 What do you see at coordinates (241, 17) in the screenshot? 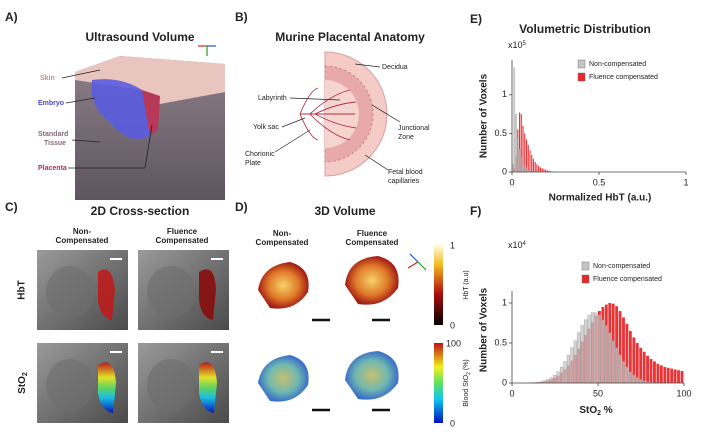
I see `panel-label: B)` at bounding box center [241, 17].